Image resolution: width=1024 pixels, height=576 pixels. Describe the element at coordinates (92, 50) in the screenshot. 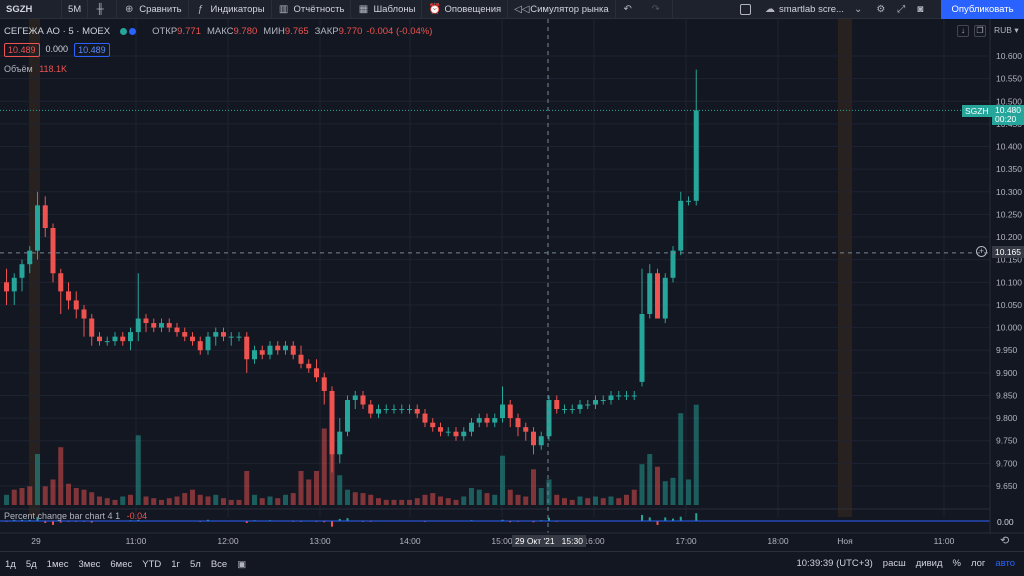

I see `ask-pill: 10.489` at that location.